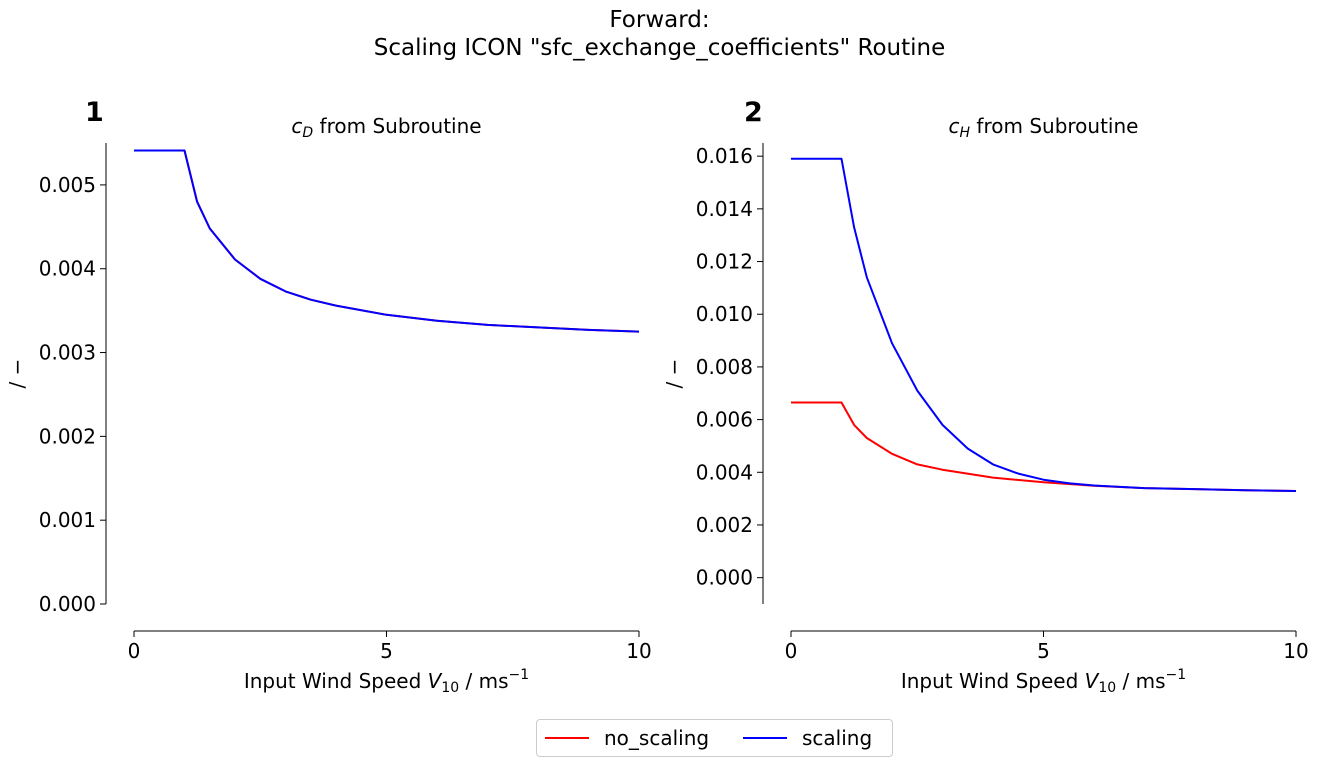 The width and height of the screenshot is (1319, 768). What do you see at coordinates (94, 112) in the screenshot?
I see `panel-label: 1` at bounding box center [94, 112].